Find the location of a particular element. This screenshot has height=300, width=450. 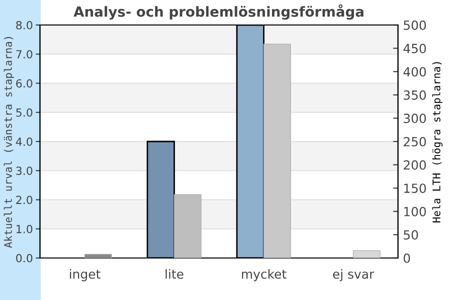

y2-tick-label: 400 is located at coordinates (414, 72).